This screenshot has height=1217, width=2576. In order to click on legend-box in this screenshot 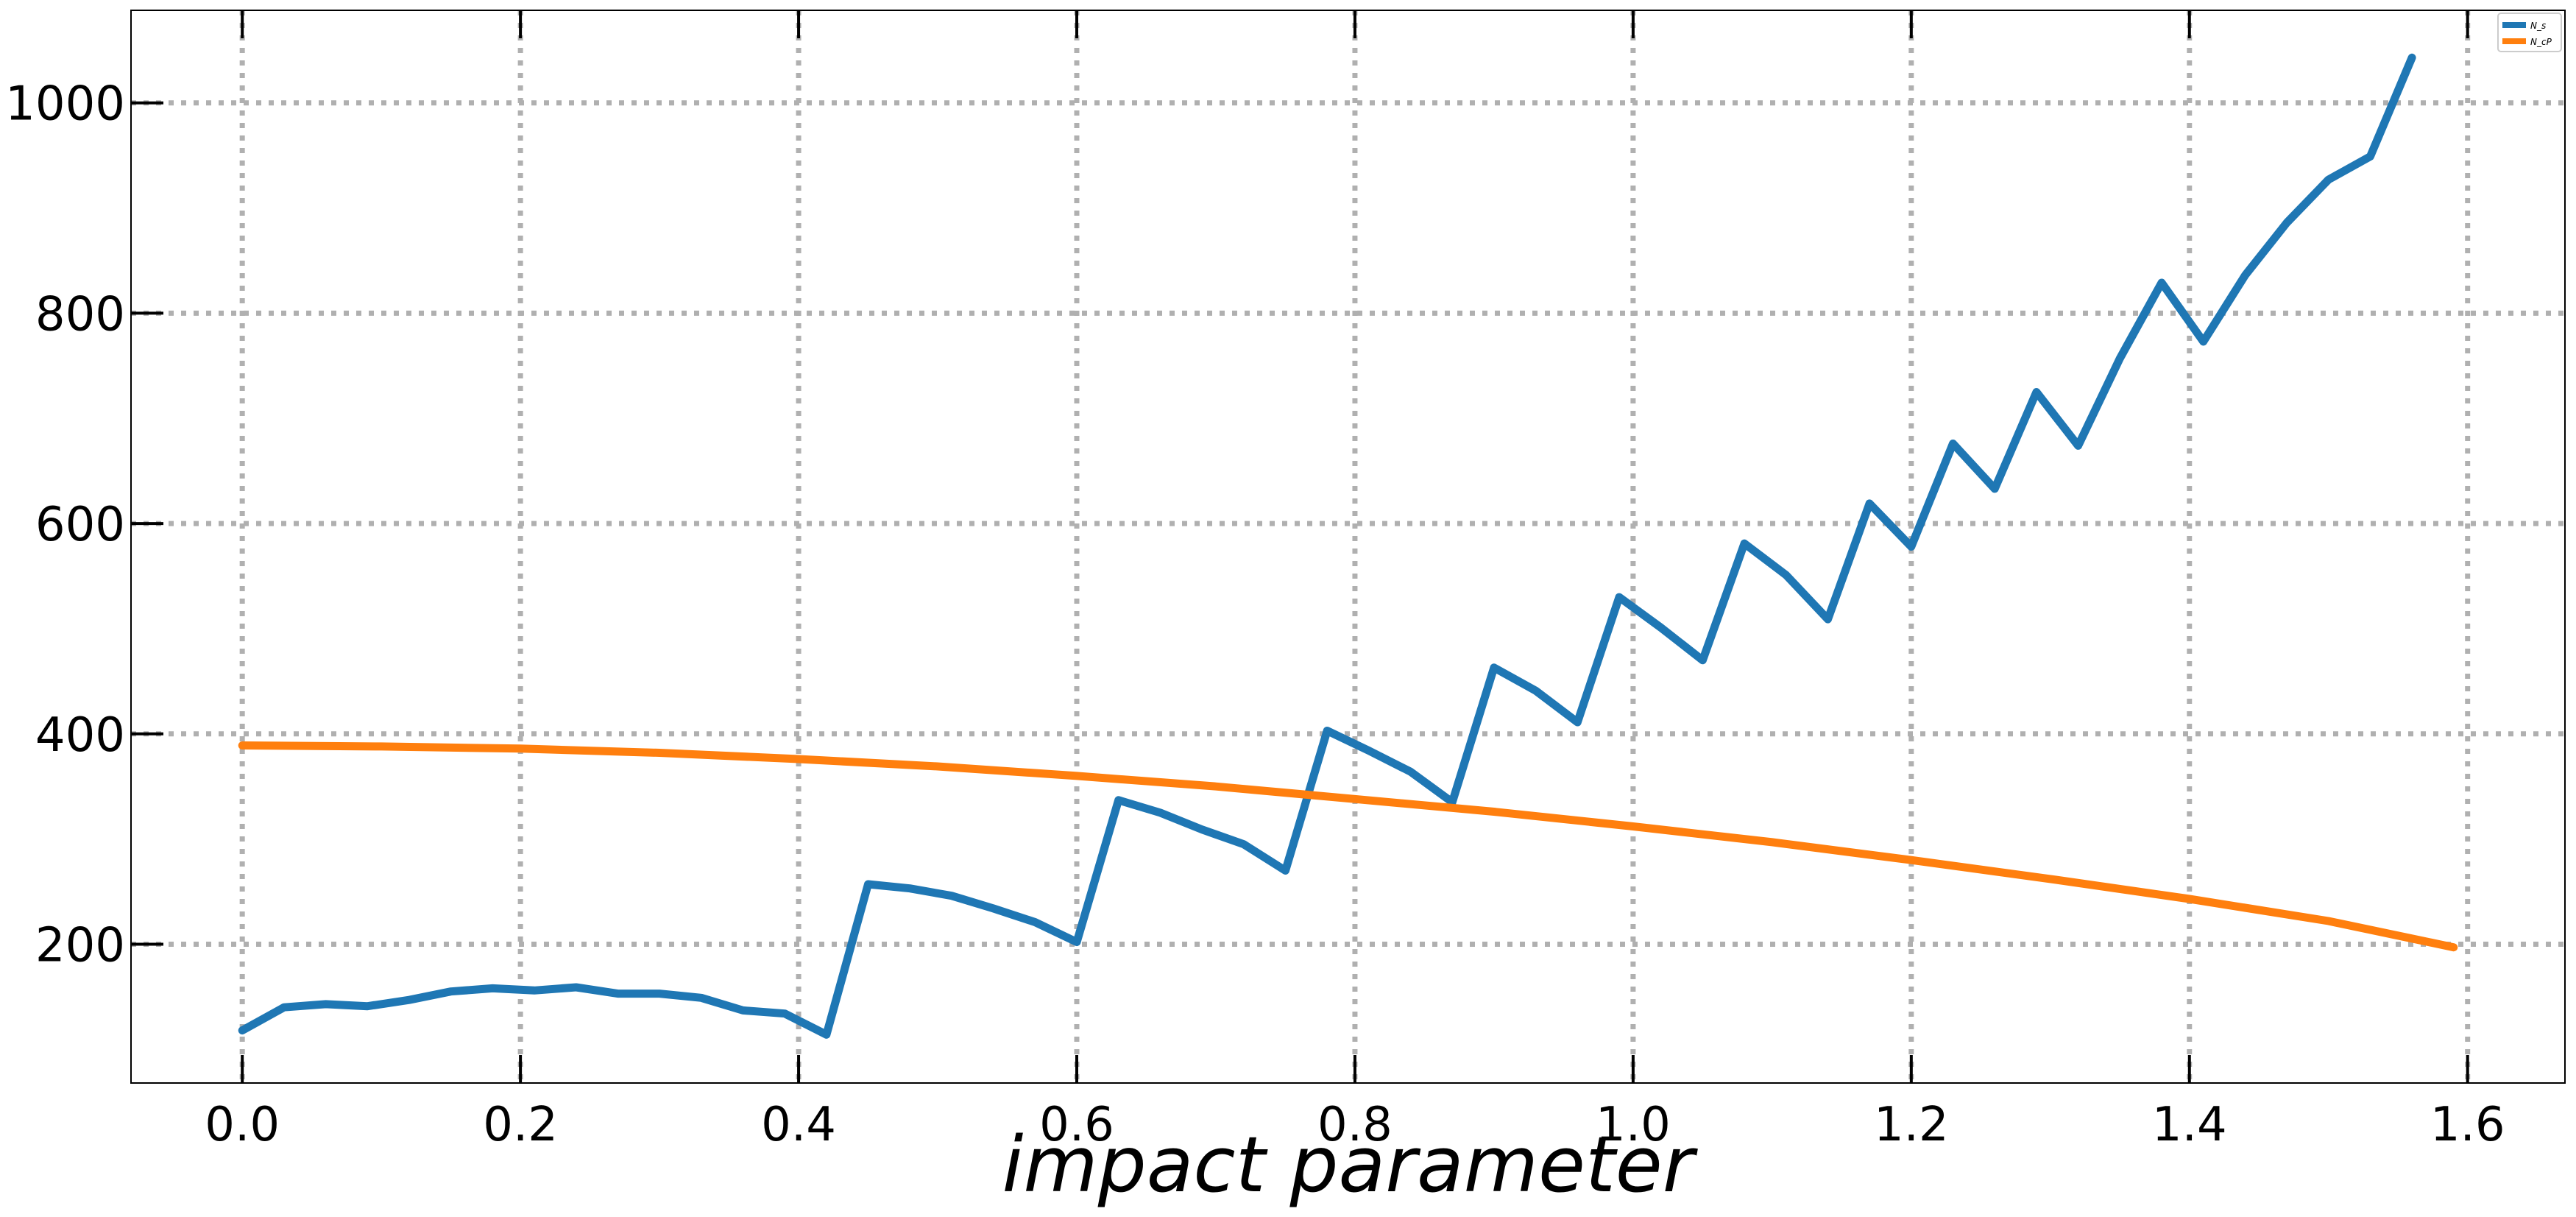, I will do `click(2529, 32)`.